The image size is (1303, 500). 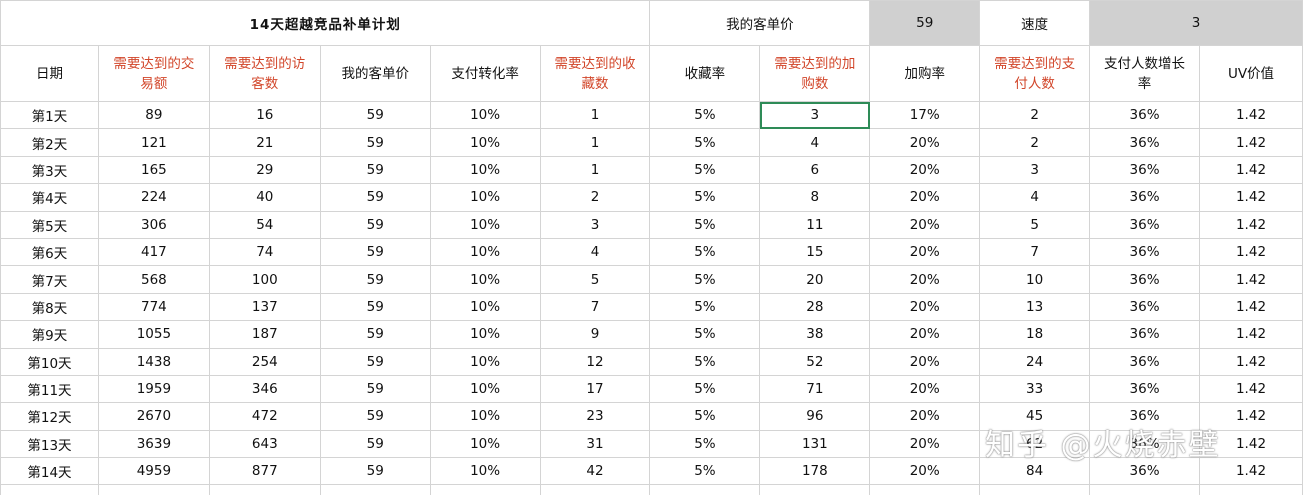 I want to click on column-header: 需要达到的交易额, so click(x=153, y=73).